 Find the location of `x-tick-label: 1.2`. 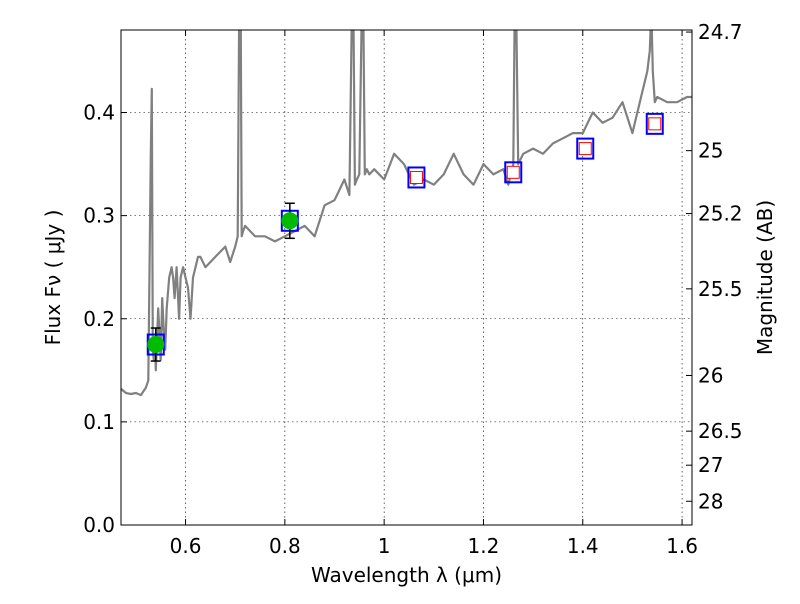

x-tick-label: 1.2 is located at coordinates (484, 546).